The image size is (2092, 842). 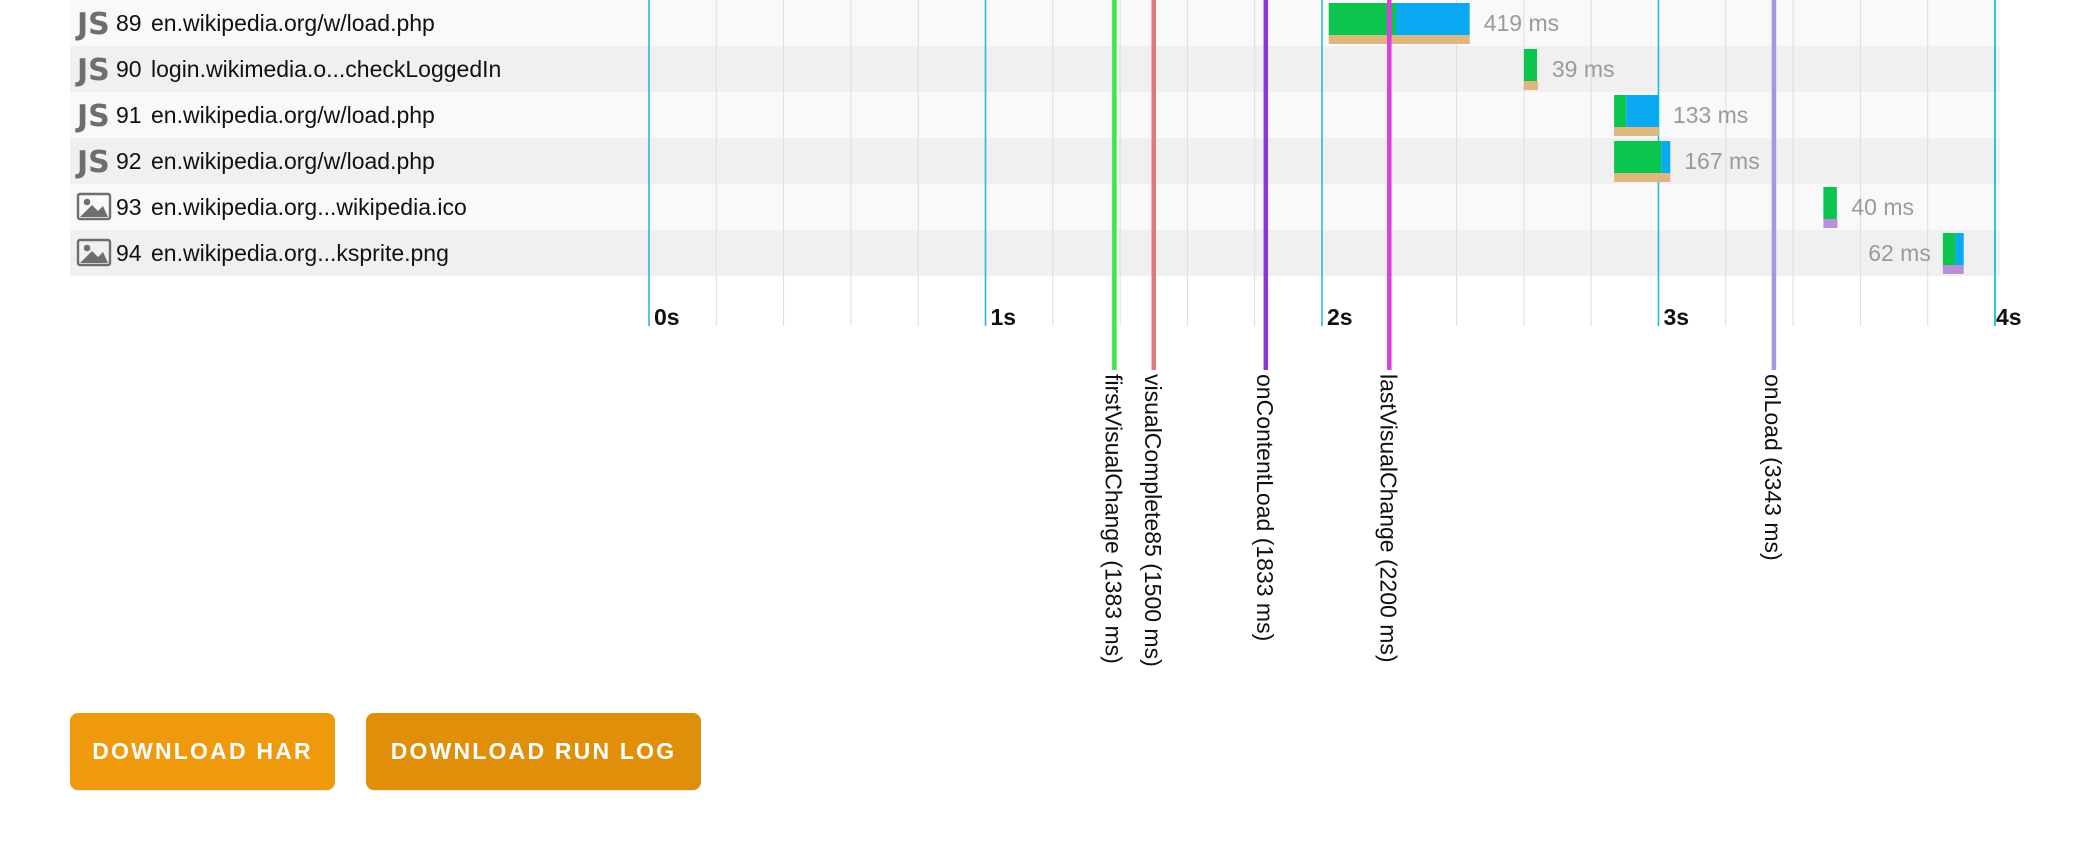 I want to click on event-mark-label: onContentLoad (1833 ms), so click(x=1265, y=507).